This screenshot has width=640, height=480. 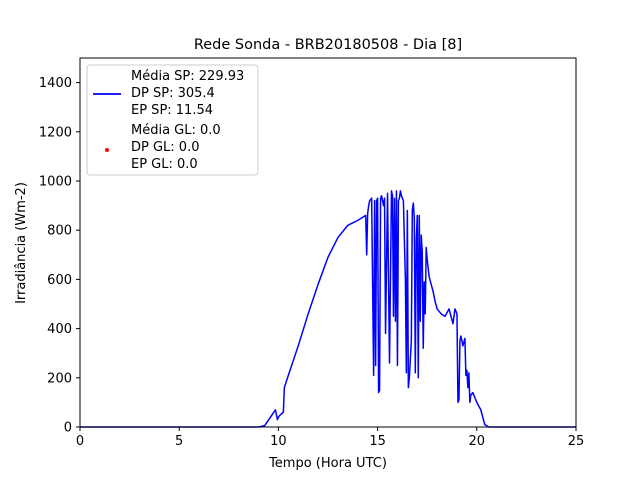 I want to click on y-tick-label: 800, so click(x=59, y=231).